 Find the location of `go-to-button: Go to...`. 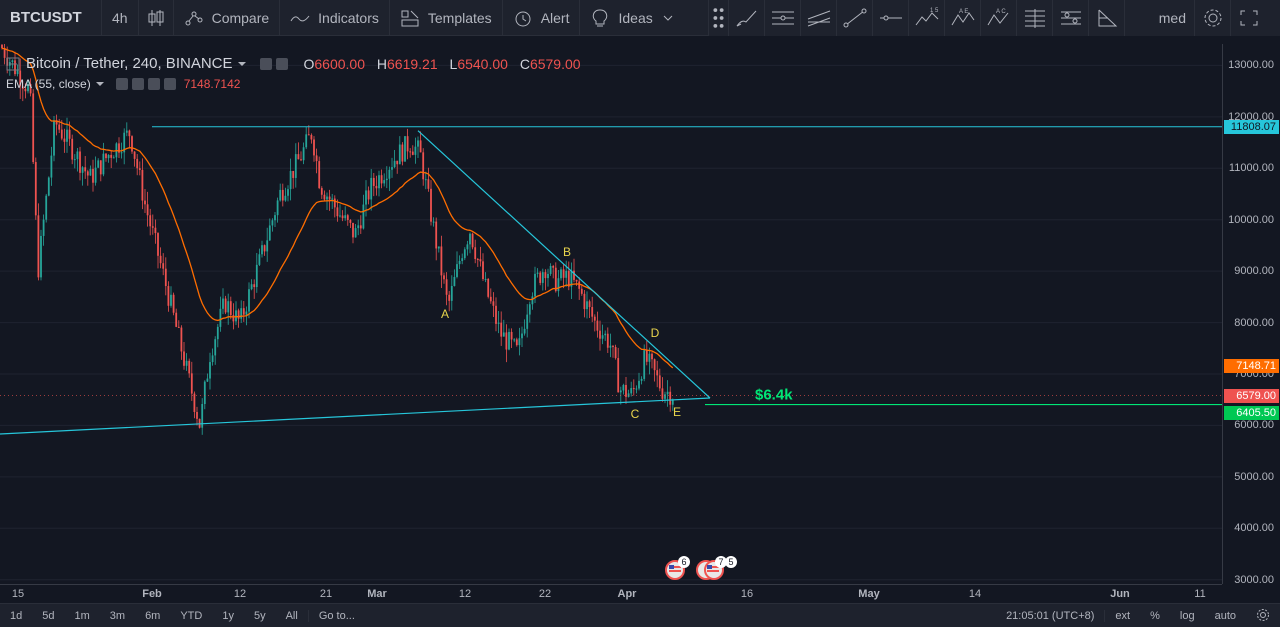

go-to-button: Go to... is located at coordinates (336, 615).